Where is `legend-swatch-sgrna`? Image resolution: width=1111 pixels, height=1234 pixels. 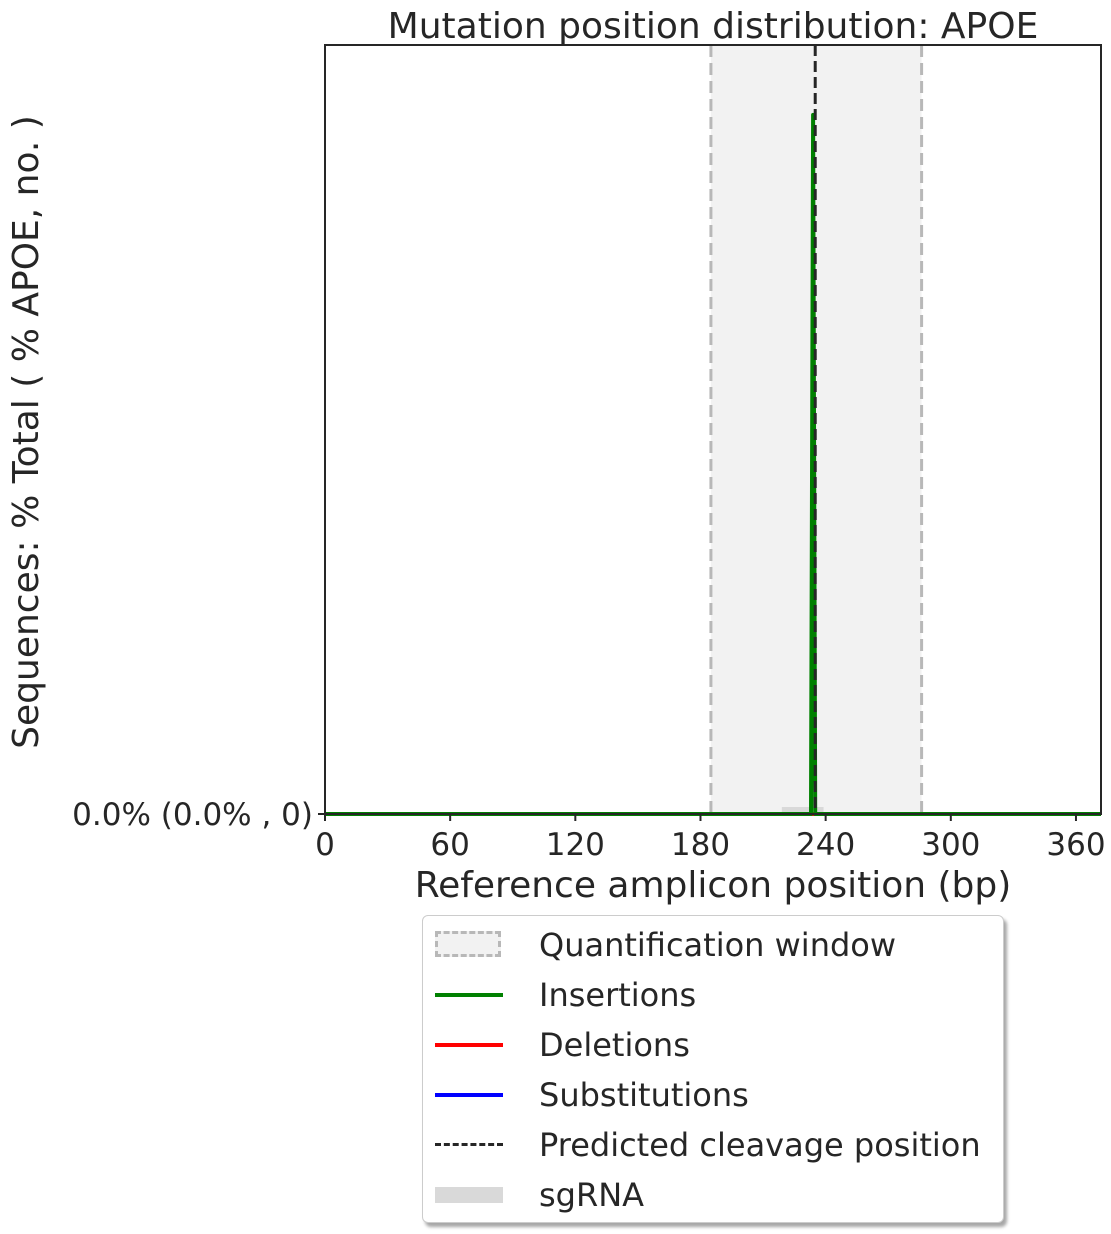
legend-swatch-sgrna is located at coordinates (469, 1195).